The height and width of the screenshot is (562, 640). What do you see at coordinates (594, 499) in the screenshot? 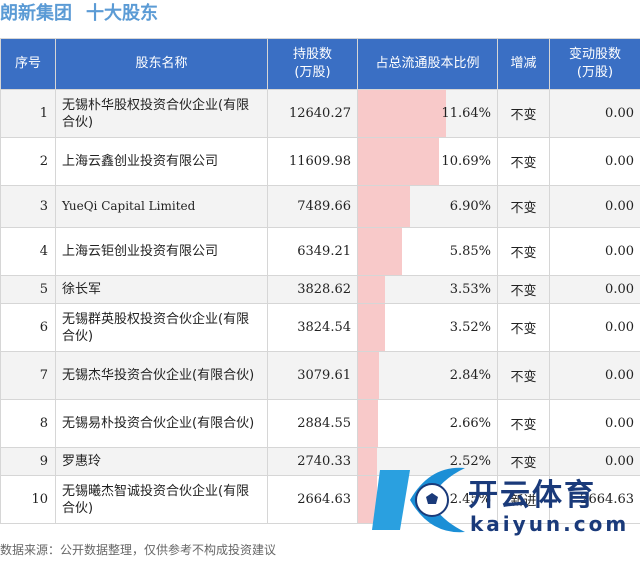
I see `changed-shares: 2664.63` at bounding box center [594, 499].